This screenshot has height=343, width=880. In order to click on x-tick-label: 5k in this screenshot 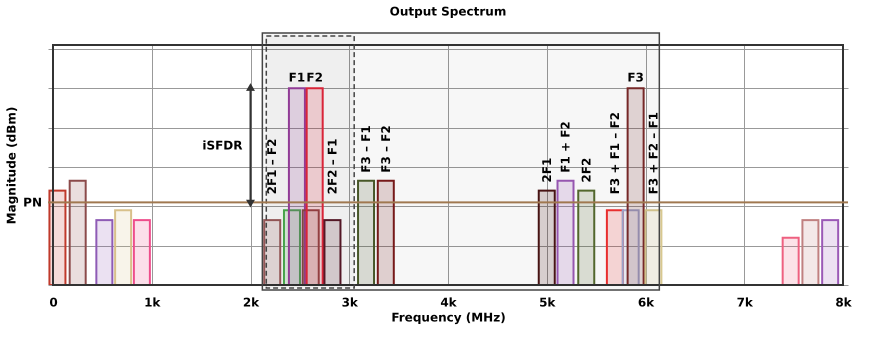, I will do `click(547, 303)`.